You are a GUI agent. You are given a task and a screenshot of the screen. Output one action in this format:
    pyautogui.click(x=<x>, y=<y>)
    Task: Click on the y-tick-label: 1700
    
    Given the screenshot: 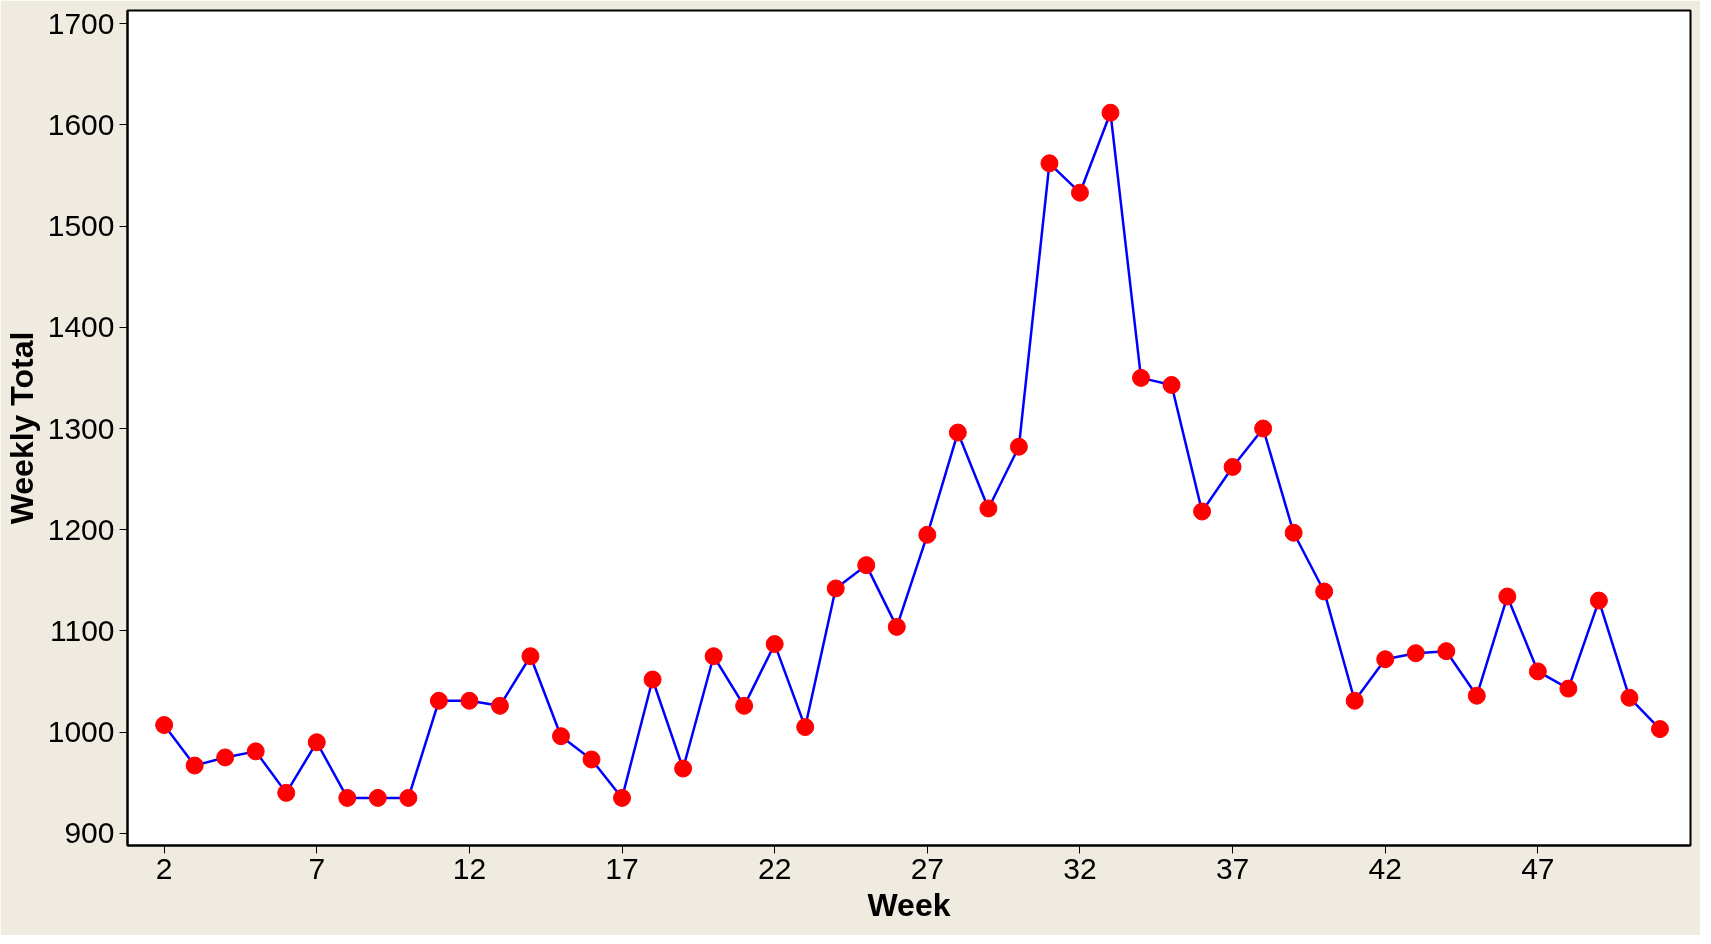 What is the action you would take?
    pyautogui.click(x=81, y=23)
    